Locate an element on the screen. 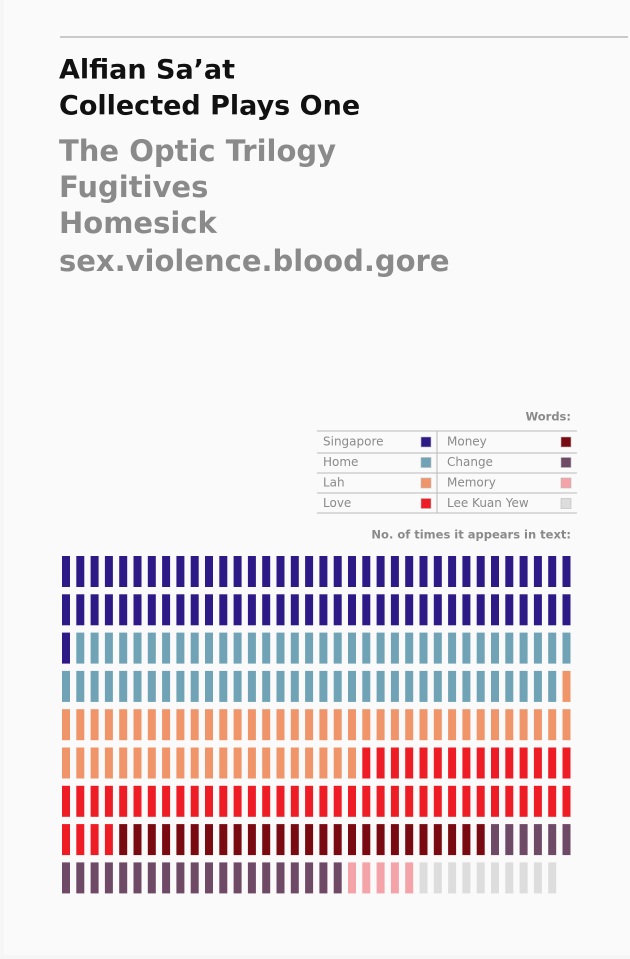 The width and height of the screenshot is (630, 959). play: Fugitives is located at coordinates (133, 187).